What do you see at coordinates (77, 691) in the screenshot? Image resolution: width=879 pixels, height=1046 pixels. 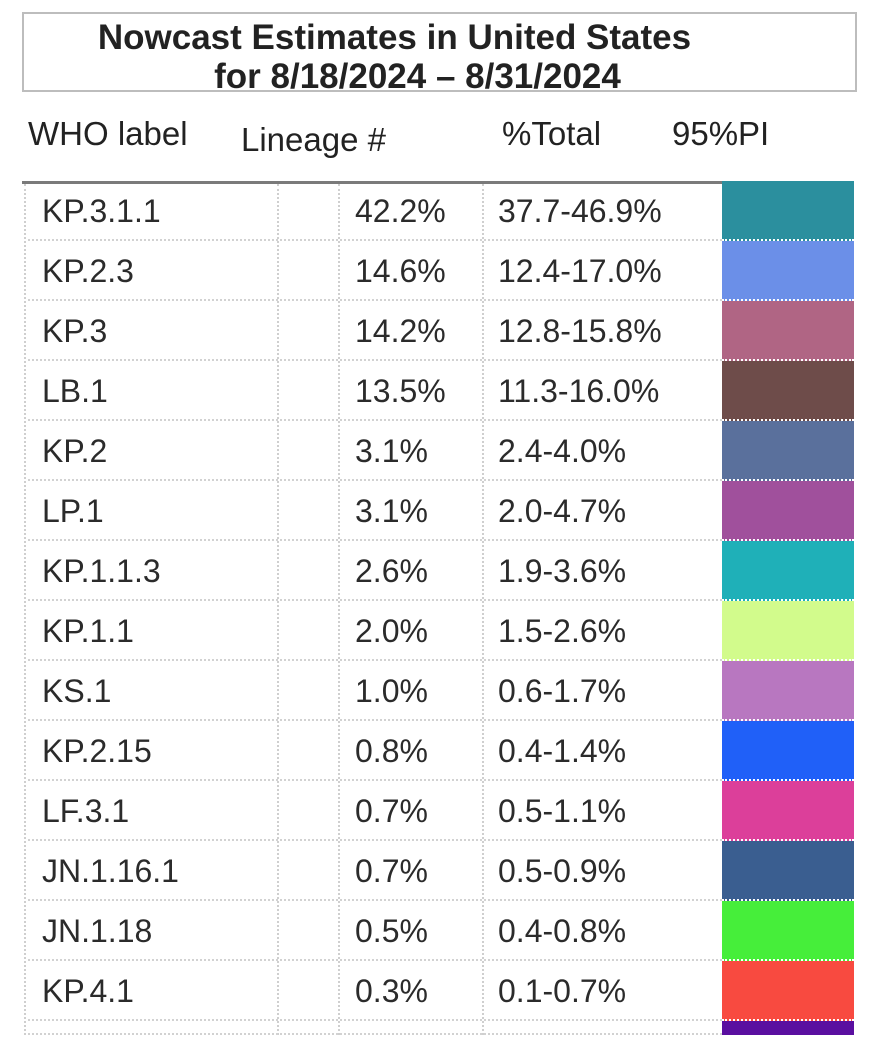 I see `lineage-cell: KS.1` at bounding box center [77, 691].